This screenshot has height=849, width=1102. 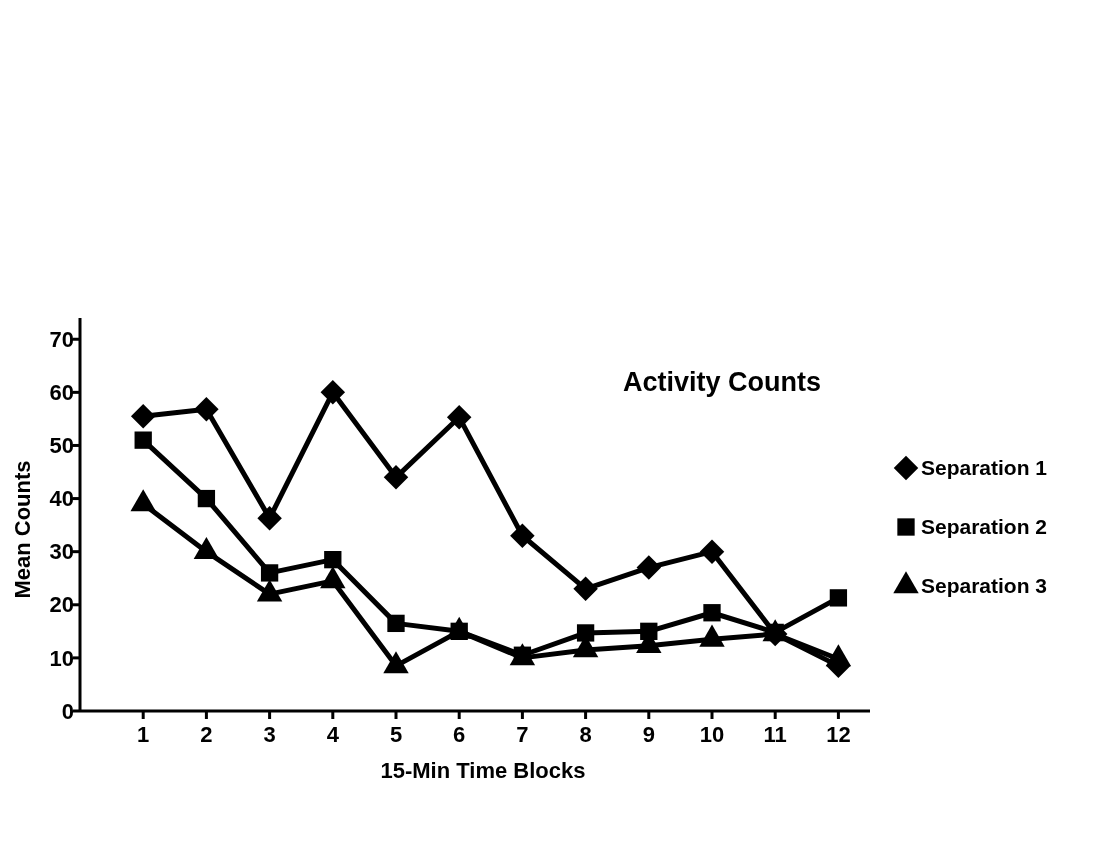 I want to click on y-tick-label: 20, so click(x=61, y=605).